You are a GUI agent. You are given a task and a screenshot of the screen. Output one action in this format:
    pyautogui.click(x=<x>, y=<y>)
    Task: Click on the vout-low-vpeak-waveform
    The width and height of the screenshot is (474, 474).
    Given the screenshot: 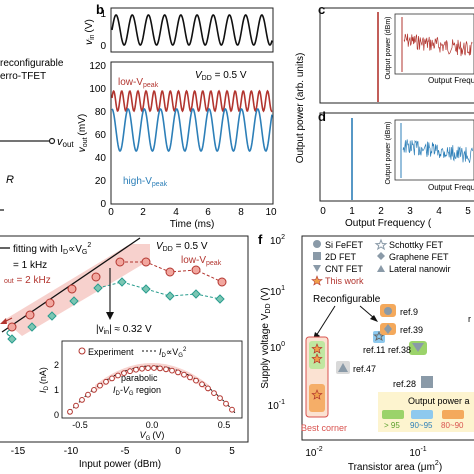 What is the action you would take?
    pyautogui.click(x=192, y=101)
    